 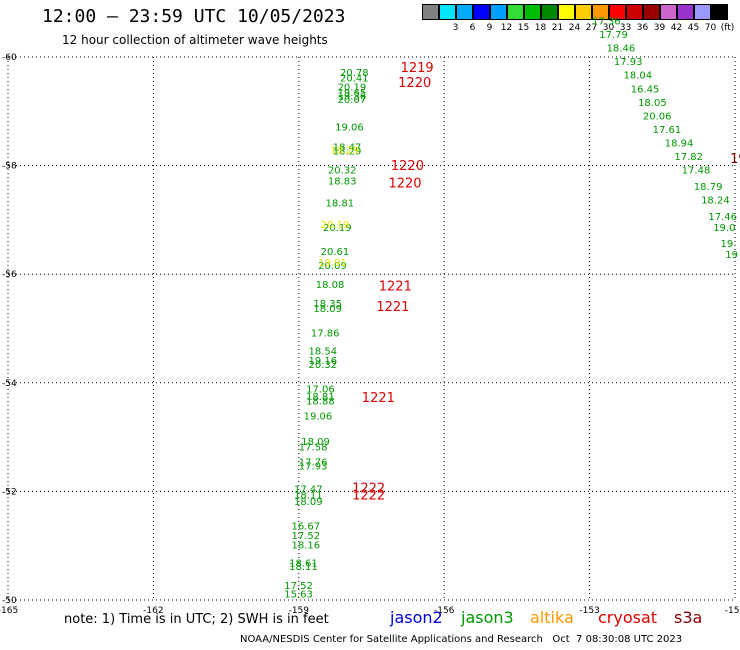 What do you see at coordinates (589, 611) in the screenshot?
I see `x-tick-label: -153` at bounding box center [589, 611].